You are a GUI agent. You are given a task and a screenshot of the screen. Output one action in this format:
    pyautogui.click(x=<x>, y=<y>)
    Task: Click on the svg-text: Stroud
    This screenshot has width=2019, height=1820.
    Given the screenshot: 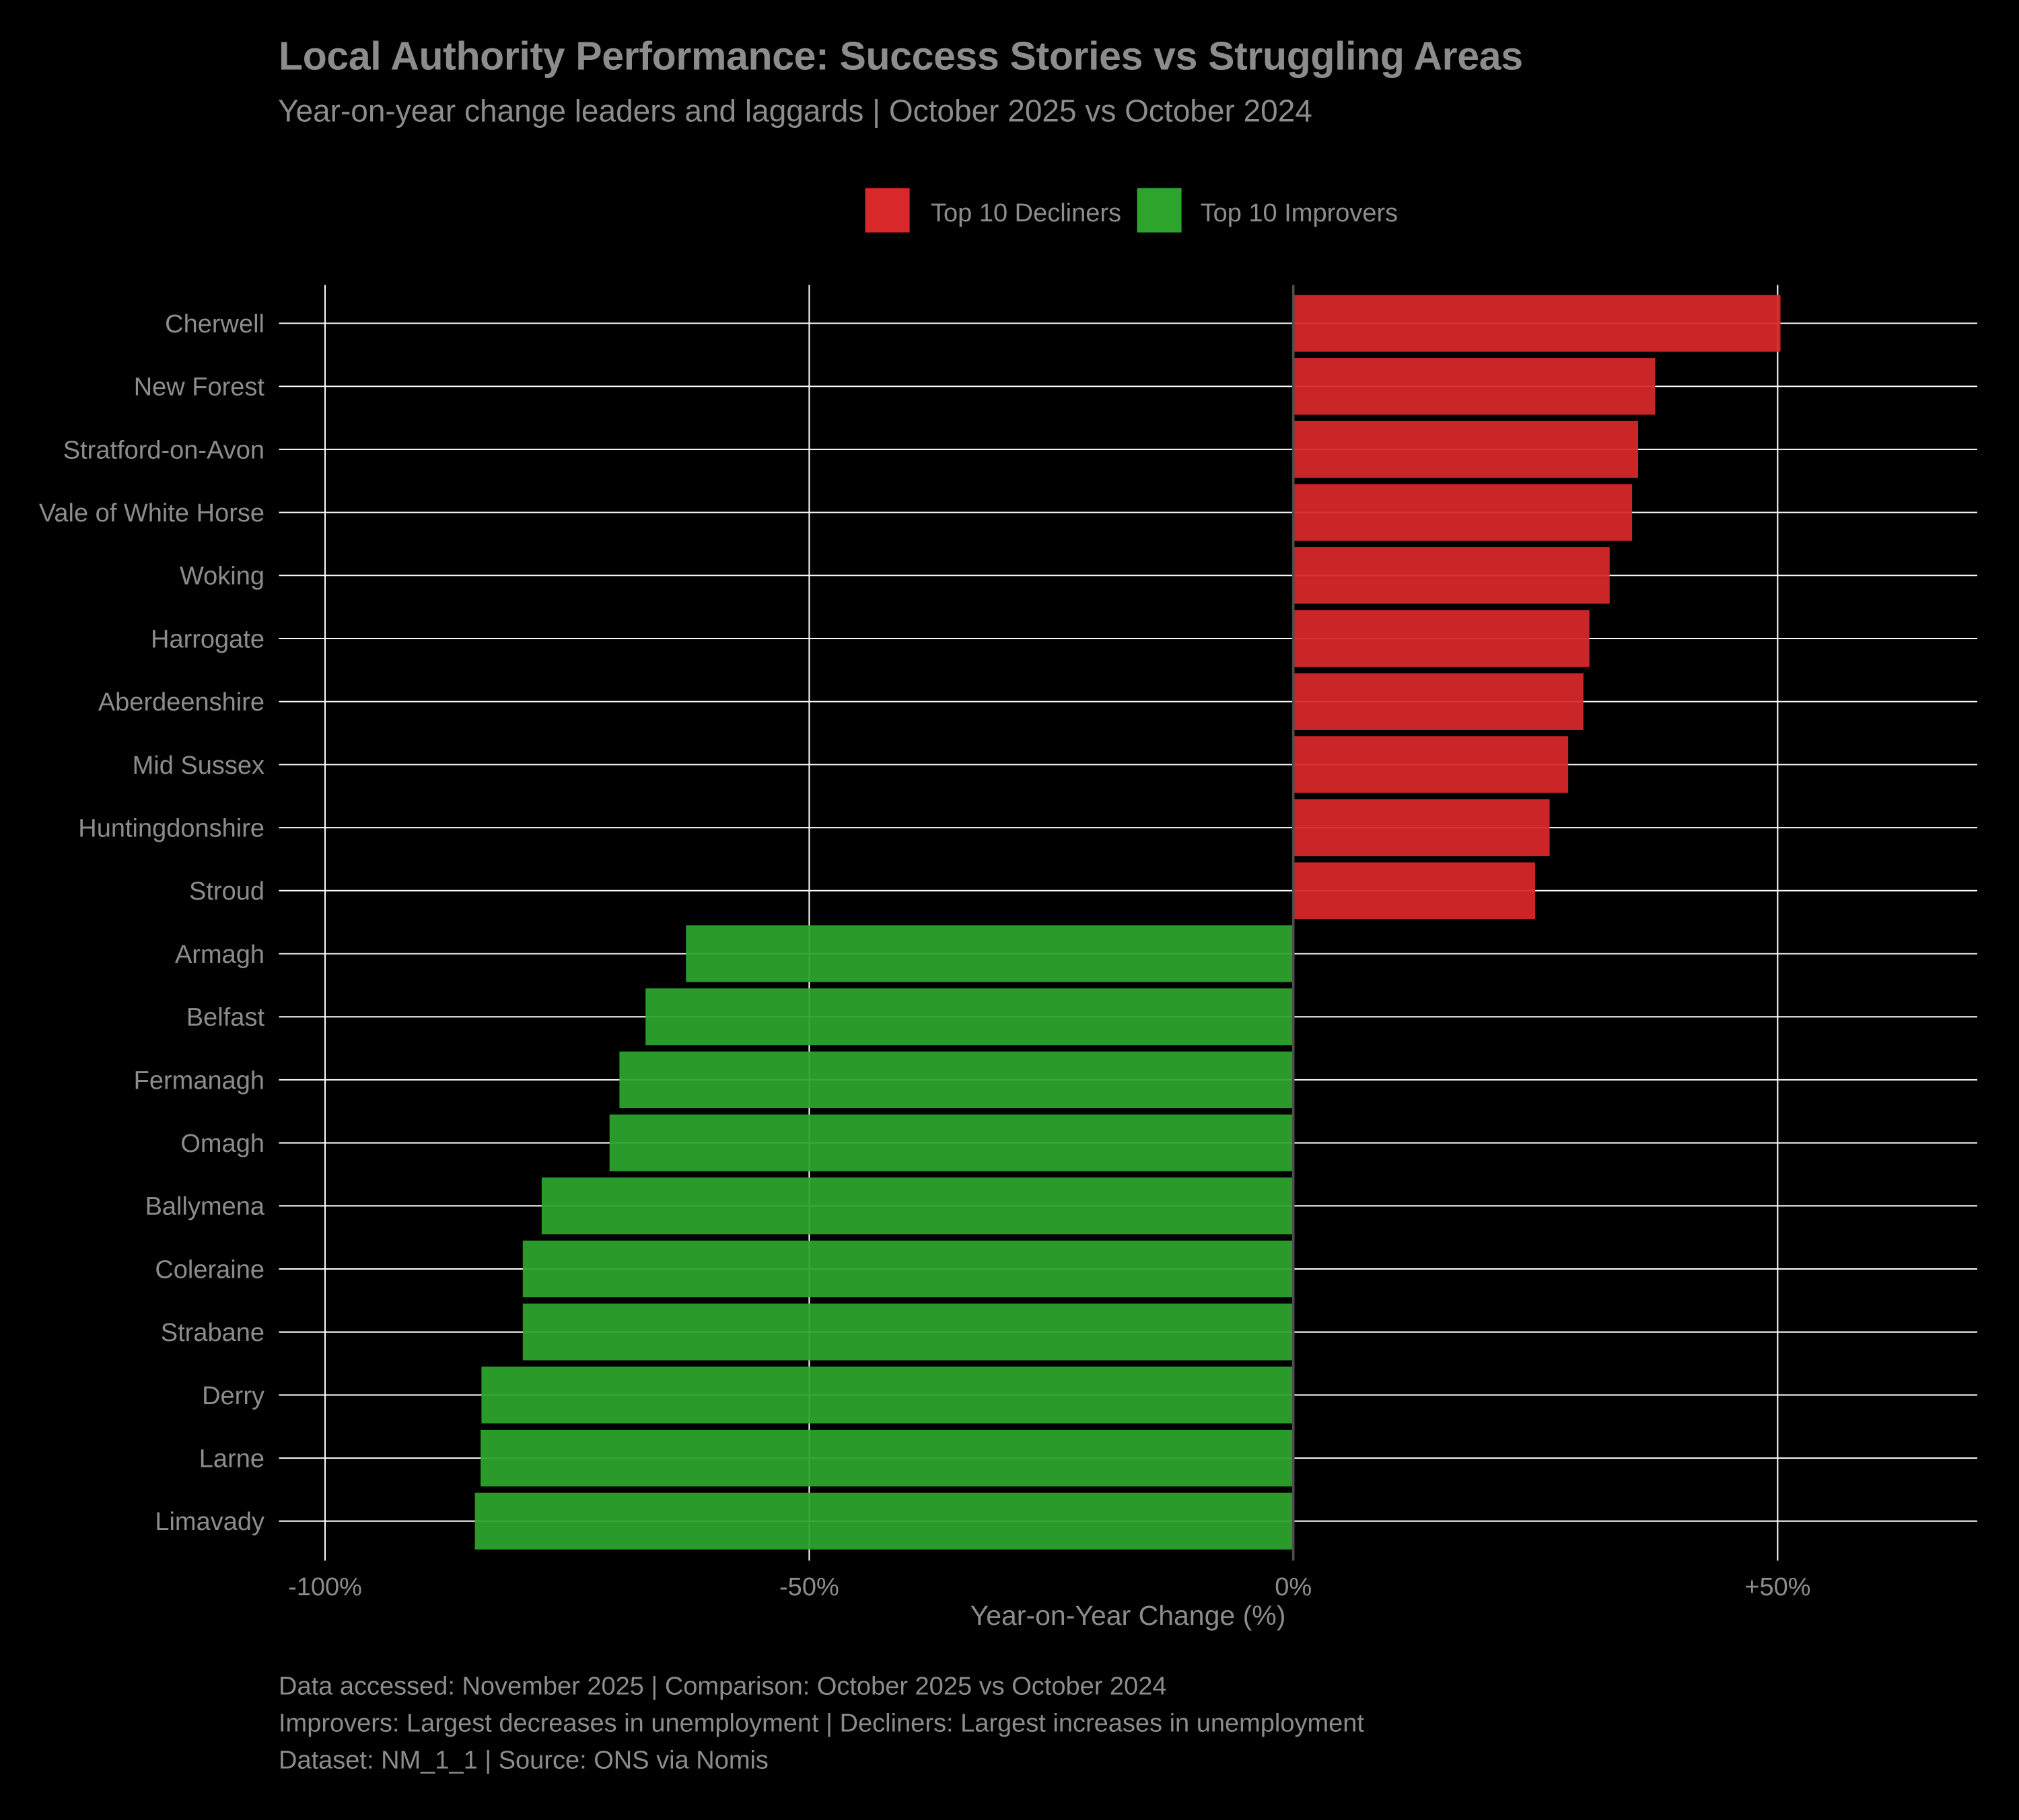 What is the action you would take?
    pyautogui.click(x=227, y=891)
    